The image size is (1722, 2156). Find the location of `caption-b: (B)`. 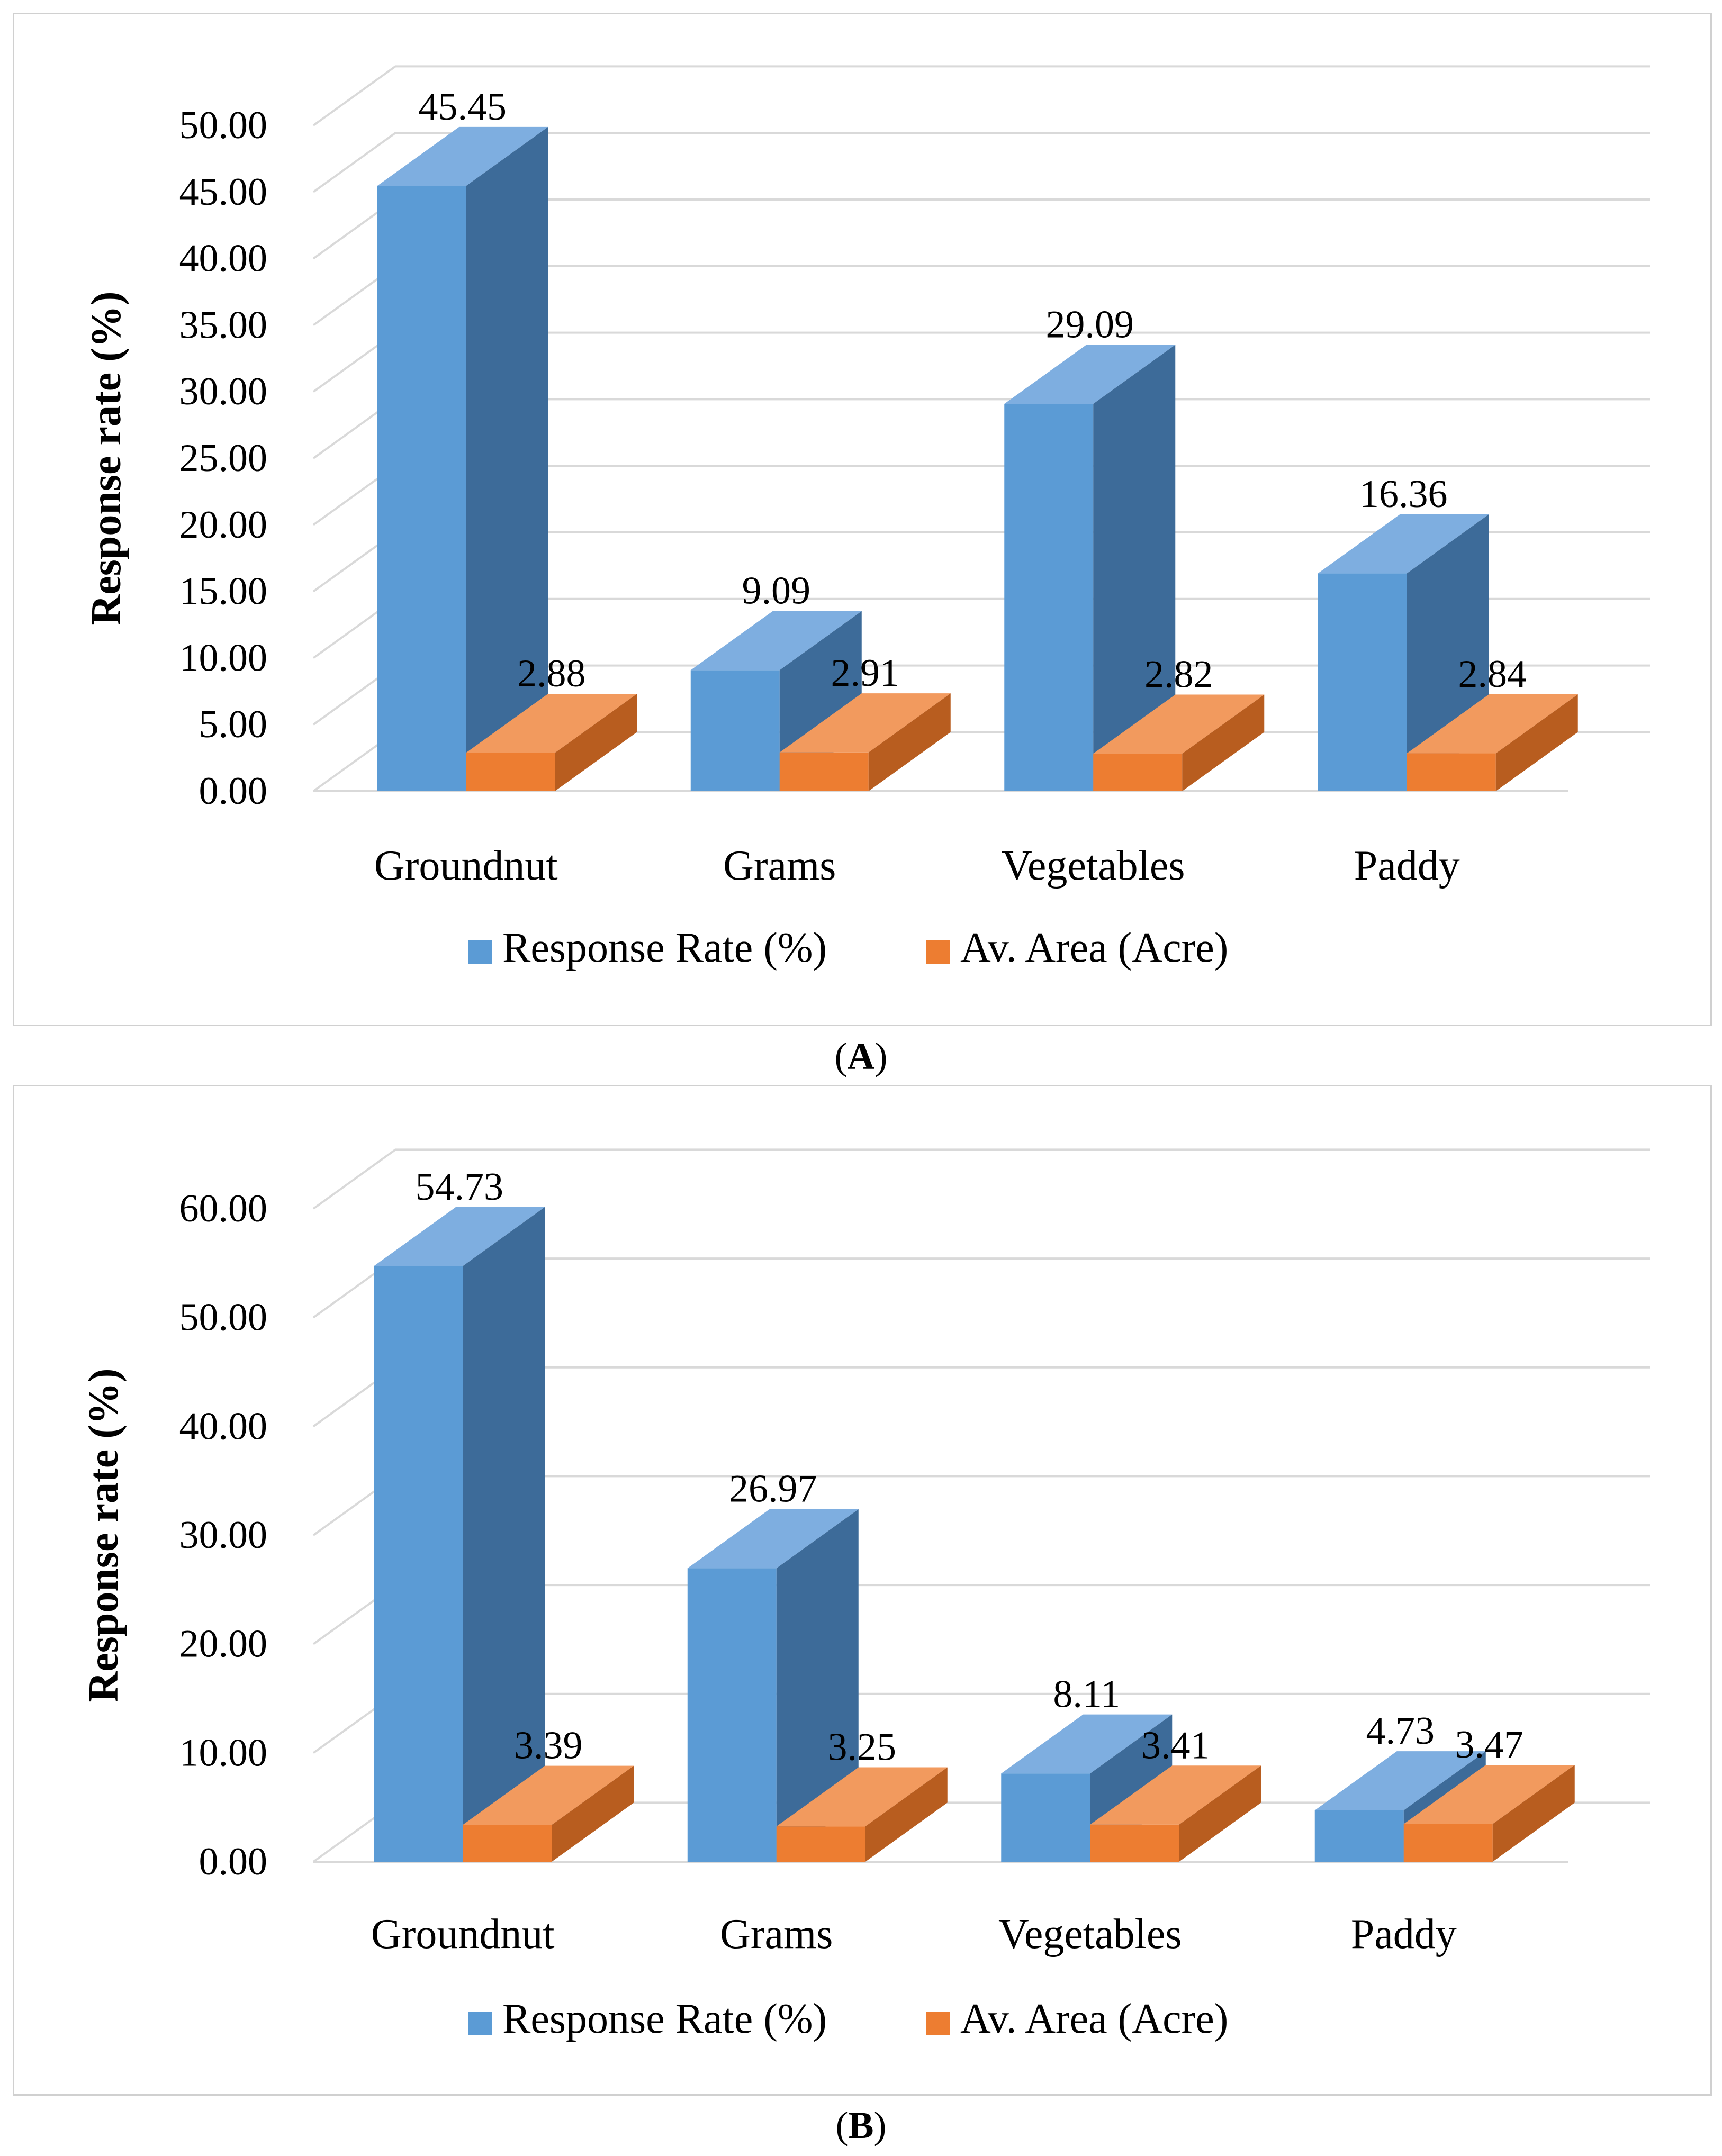

caption-b: (B) is located at coordinates (861, 2125).